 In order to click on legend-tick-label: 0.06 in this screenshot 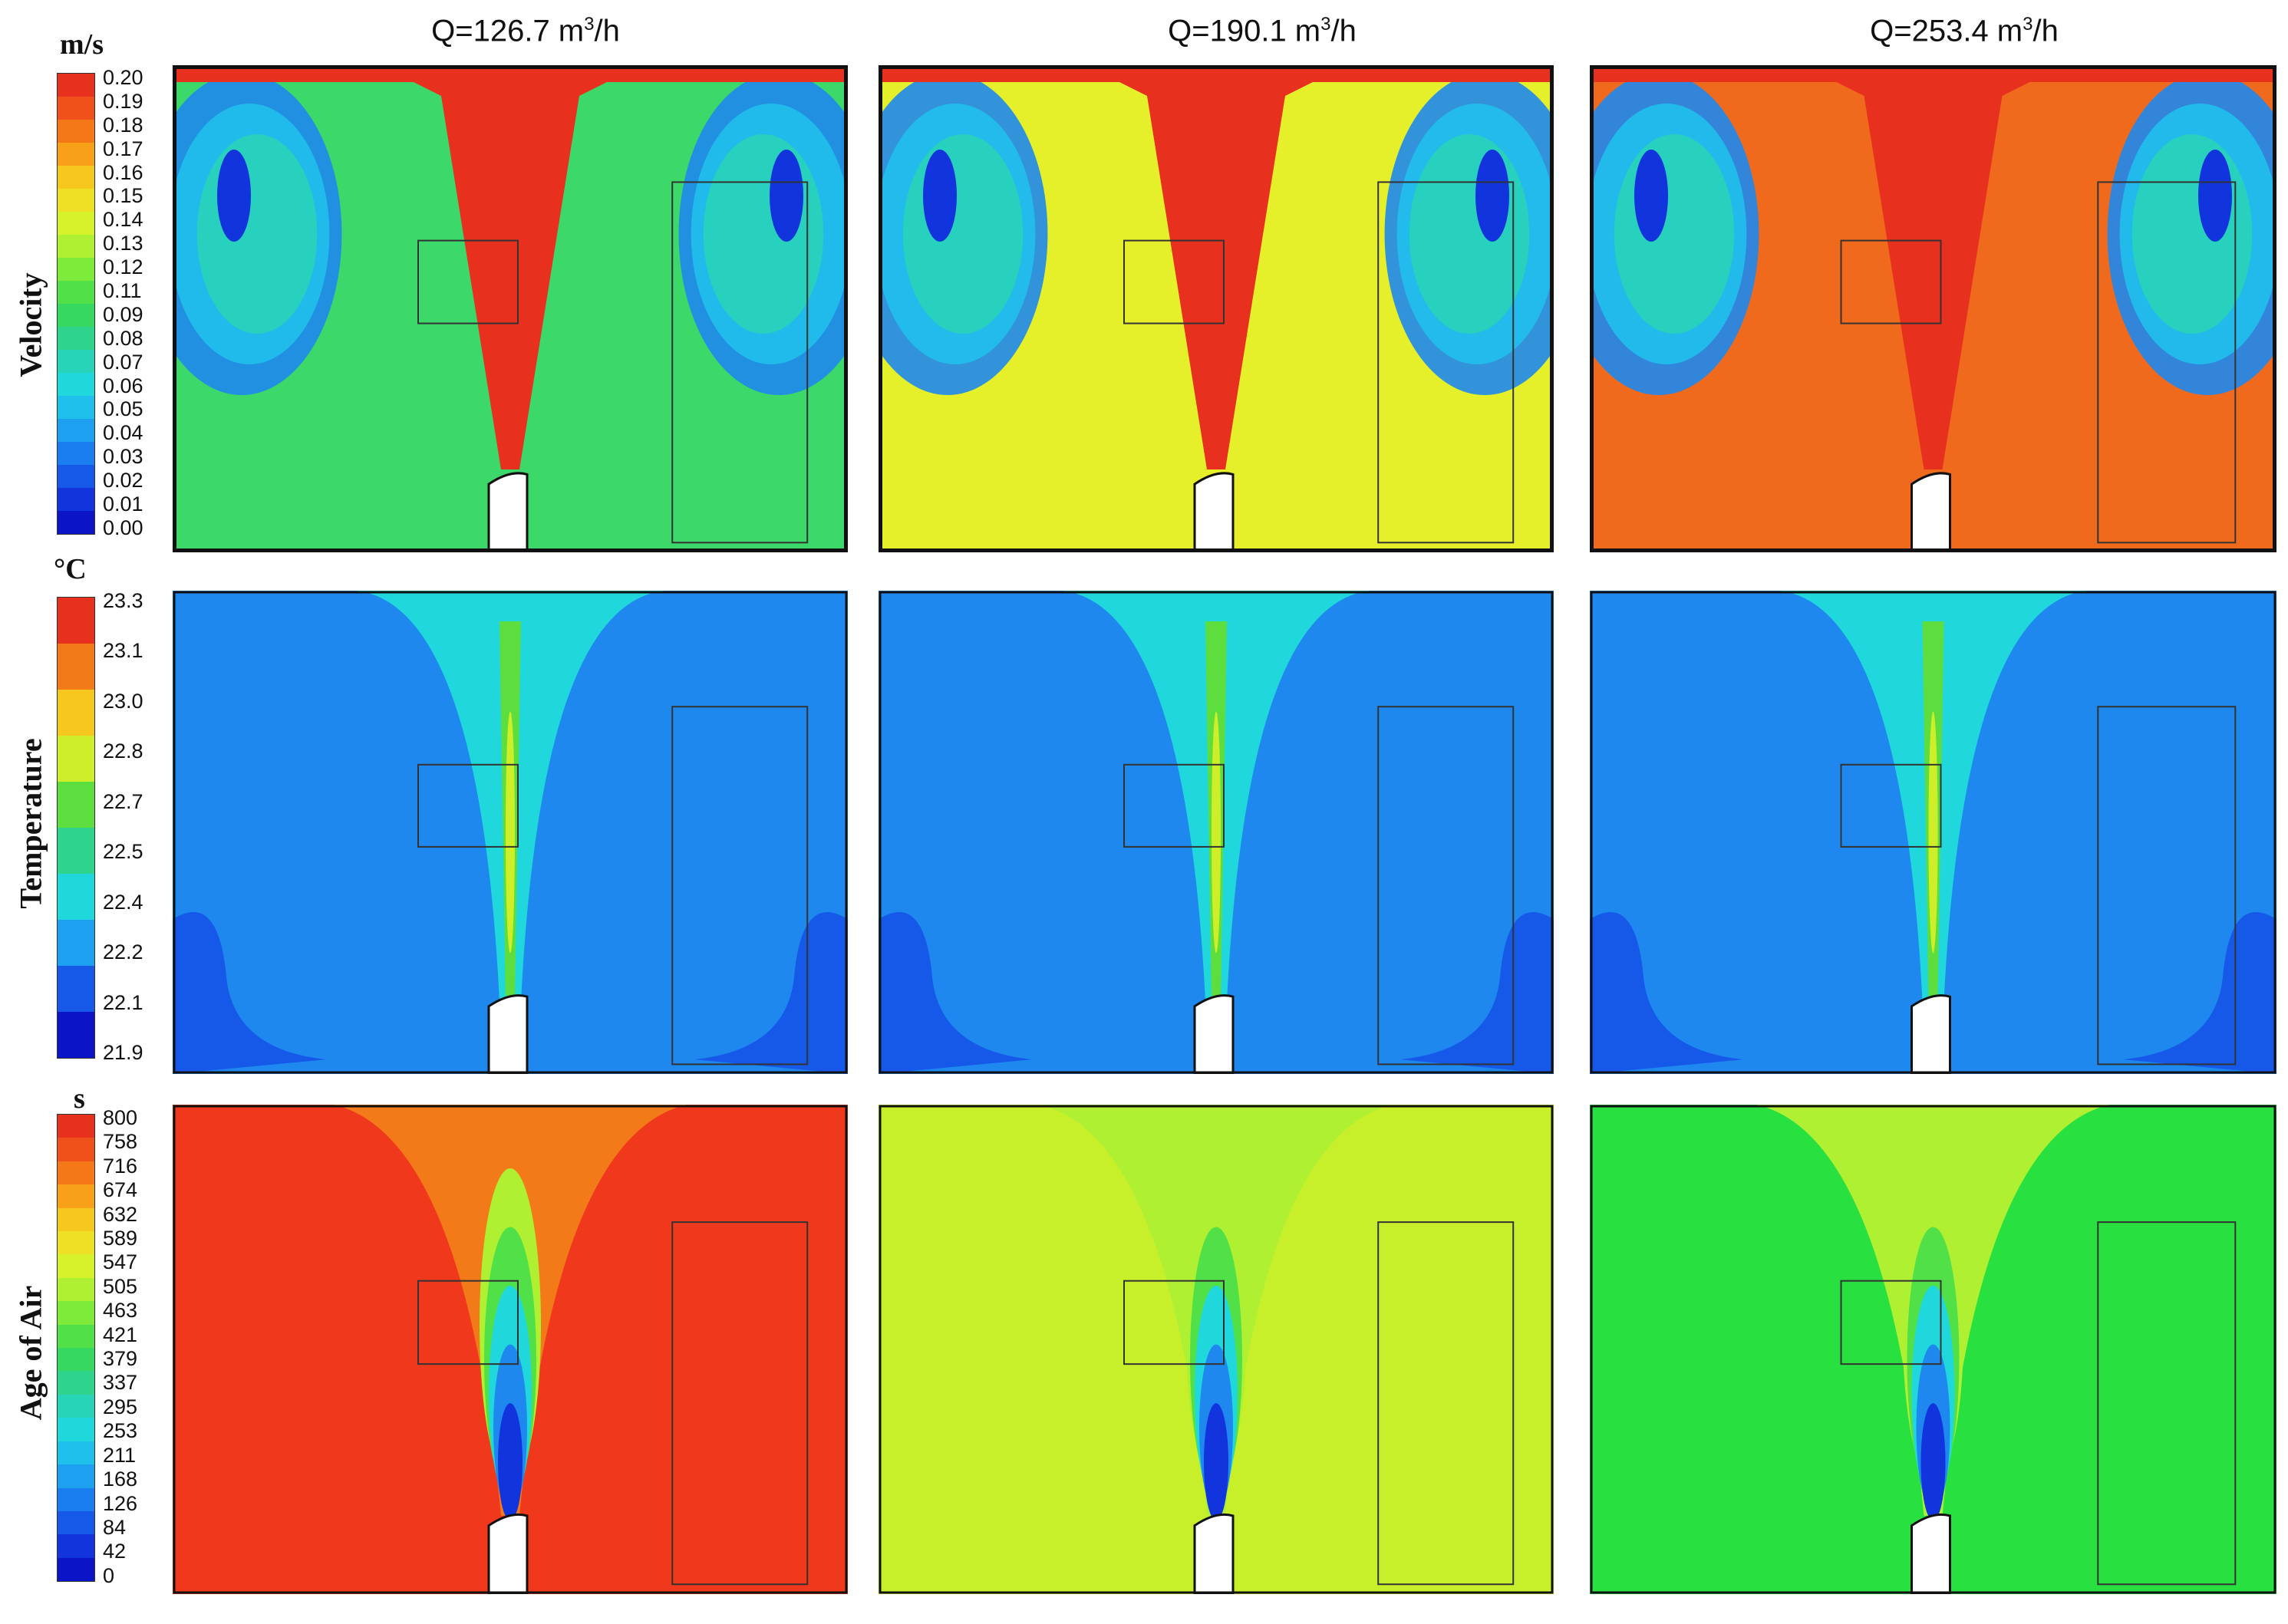, I will do `click(123, 385)`.